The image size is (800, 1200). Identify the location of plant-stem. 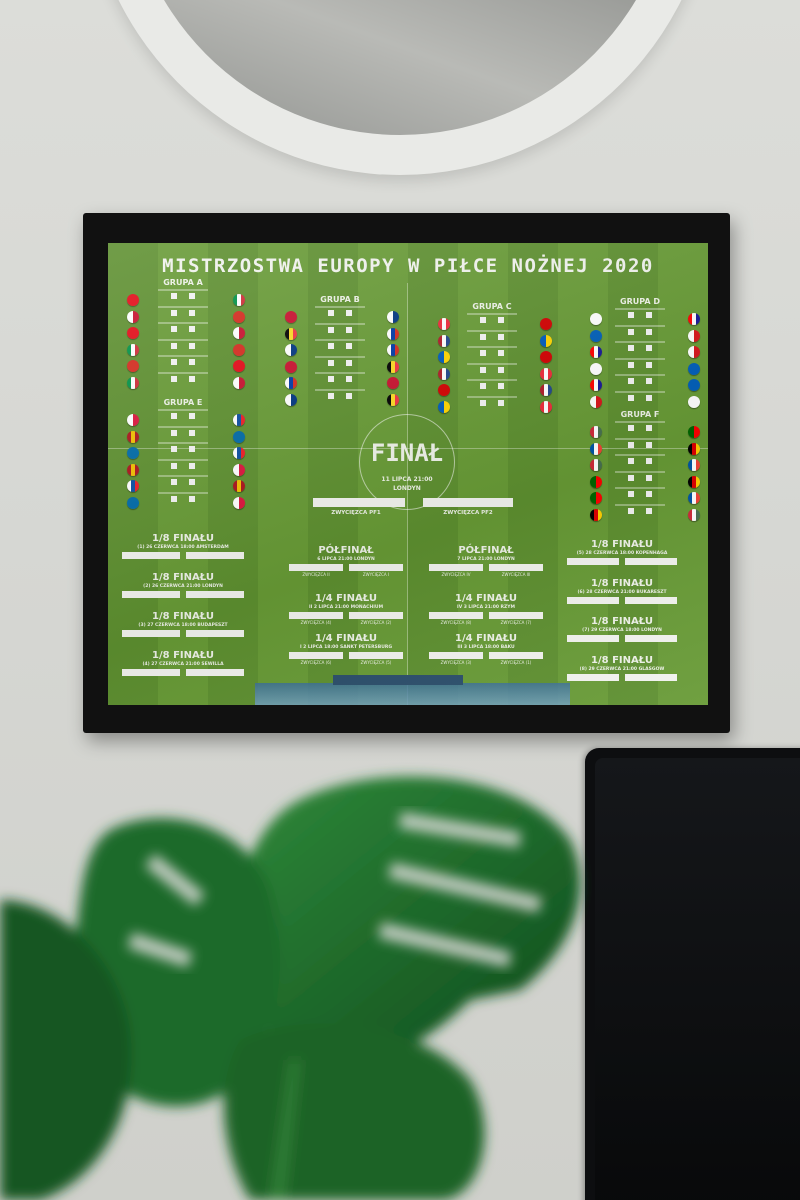
(285, 1130).